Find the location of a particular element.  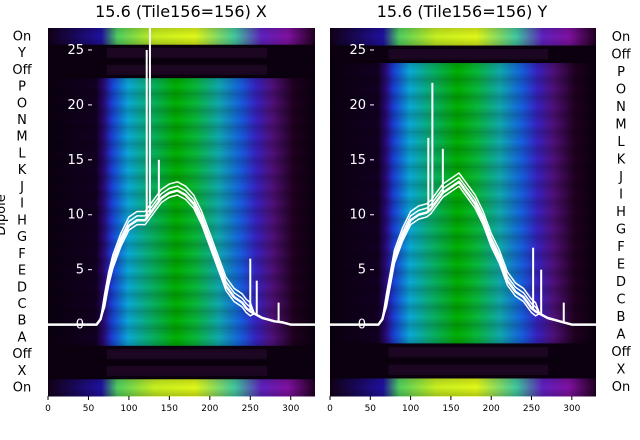

y-tick-label: 15 is located at coordinates (75, 160).